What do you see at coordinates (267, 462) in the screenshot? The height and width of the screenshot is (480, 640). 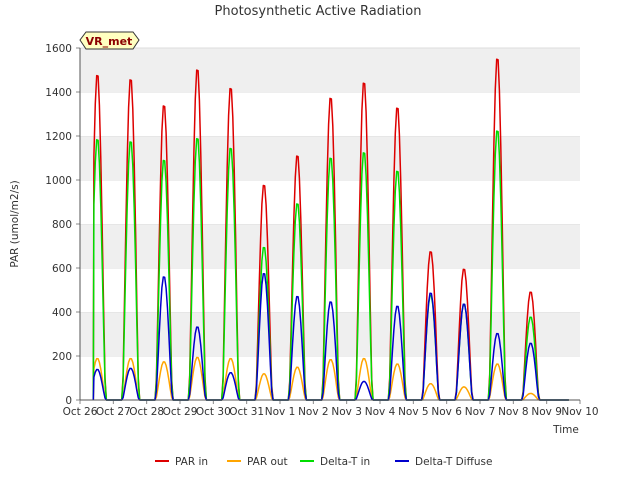 I see `legend-entry: PAR out` at bounding box center [267, 462].